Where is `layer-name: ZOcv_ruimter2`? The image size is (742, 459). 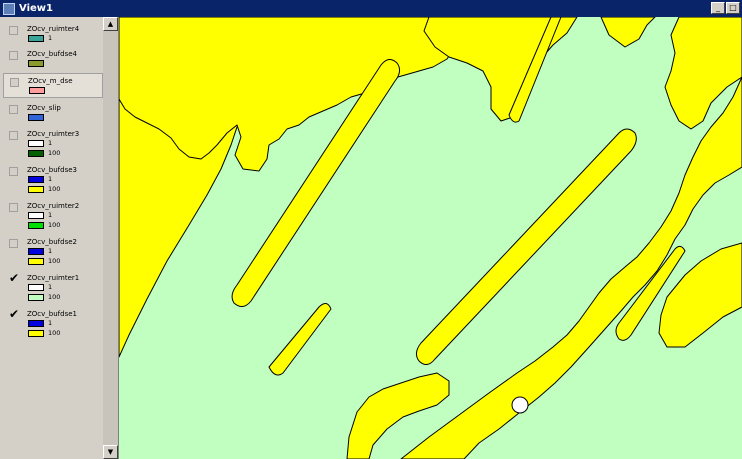 layer-name: ZOcv_ruimter2 is located at coordinates (53, 206).